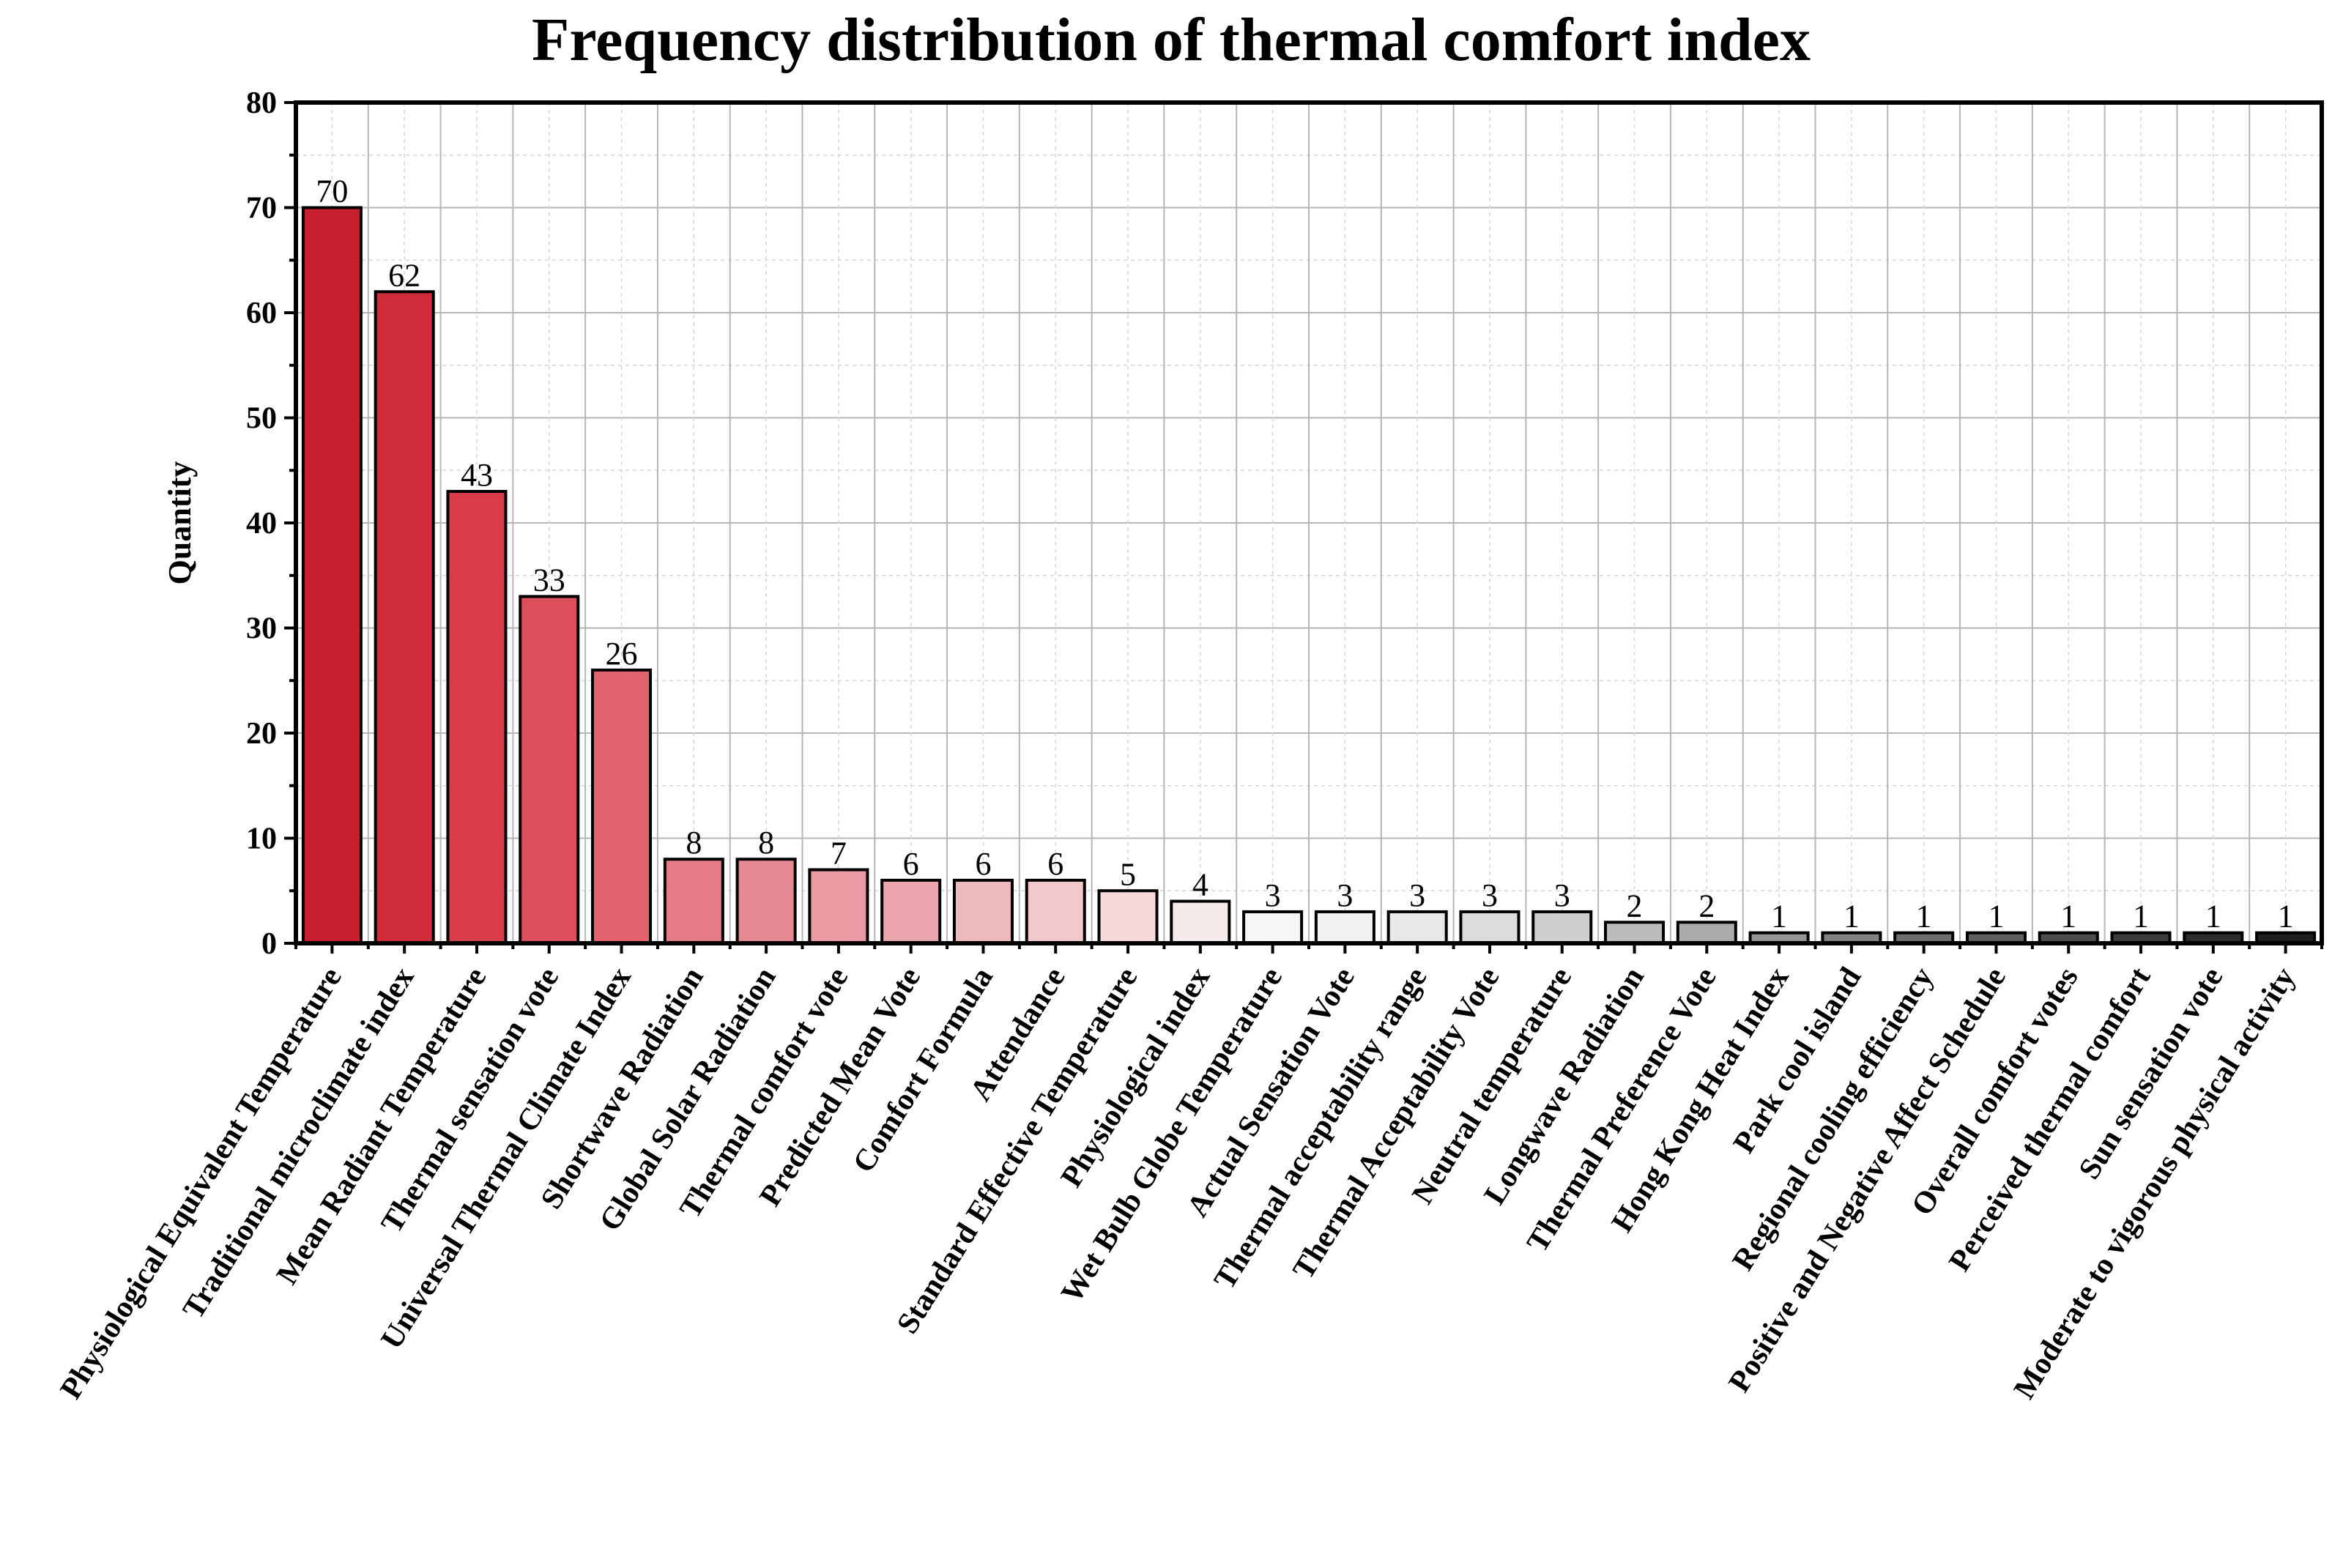 The height and width of the screenshot is (1568, 2343). I want to click on y-tick-label: 10, so click(261, 839).